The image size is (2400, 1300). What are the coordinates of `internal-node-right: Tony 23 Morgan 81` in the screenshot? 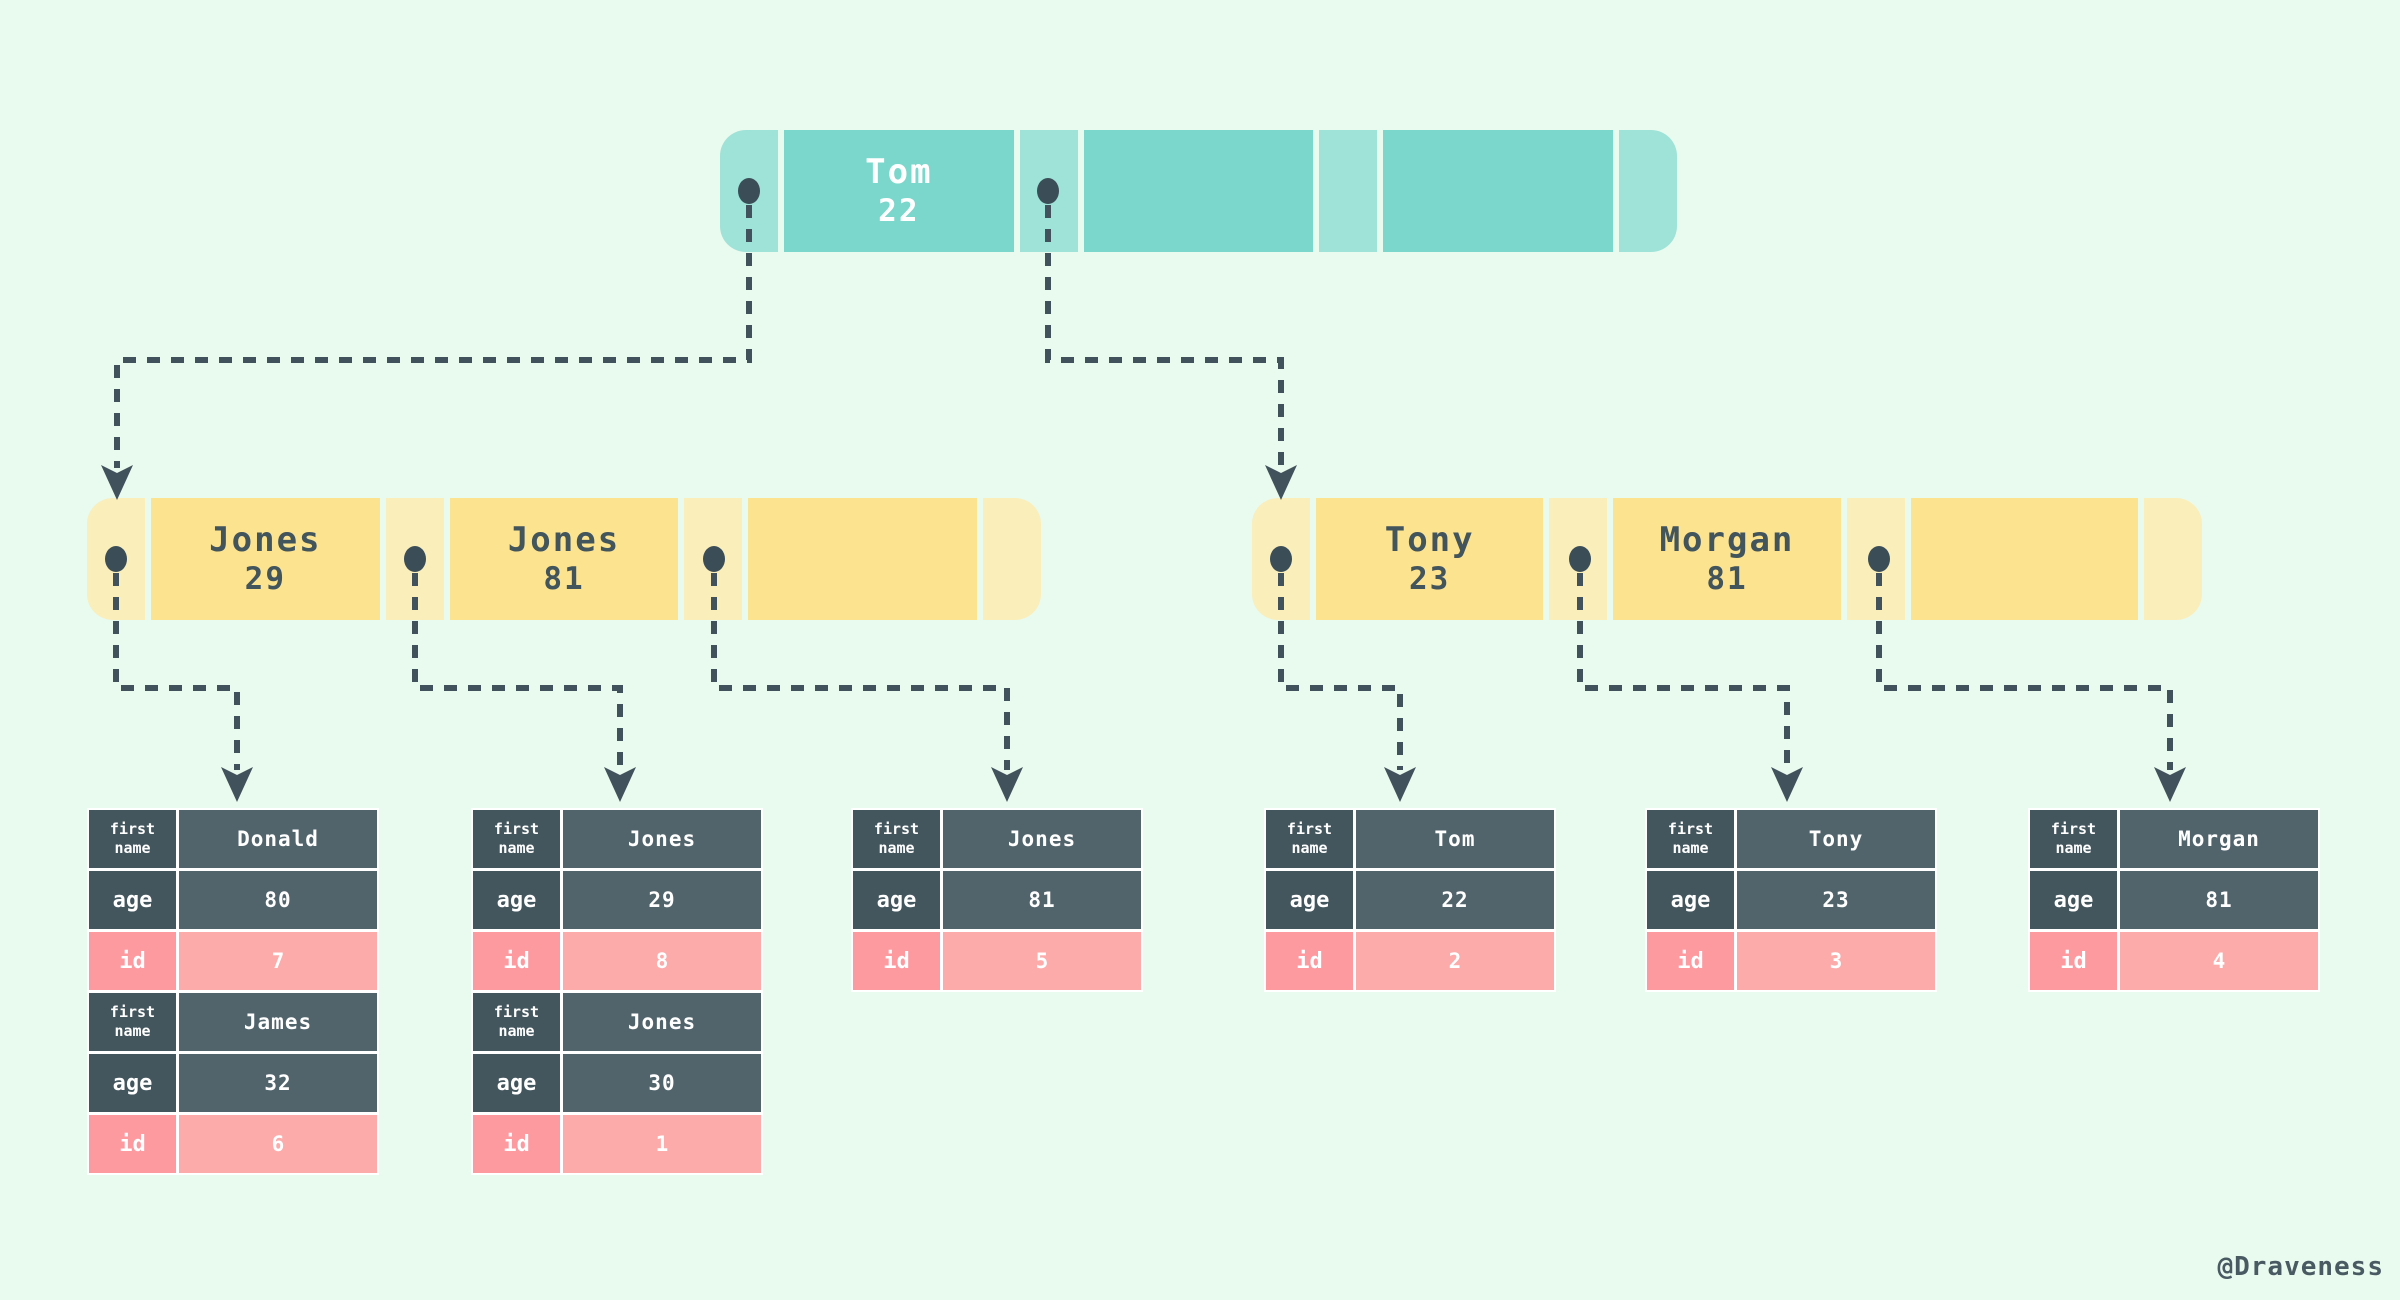 It's located at (1727, 559).